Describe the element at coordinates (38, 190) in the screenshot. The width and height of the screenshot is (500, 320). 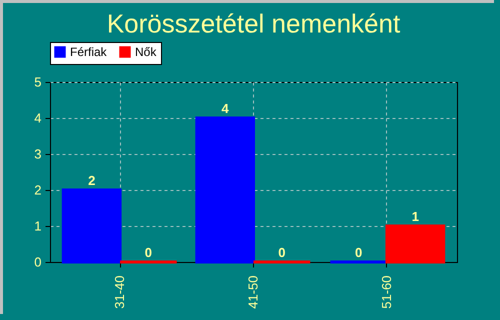
I see `y-tick-label: 2` at that location.